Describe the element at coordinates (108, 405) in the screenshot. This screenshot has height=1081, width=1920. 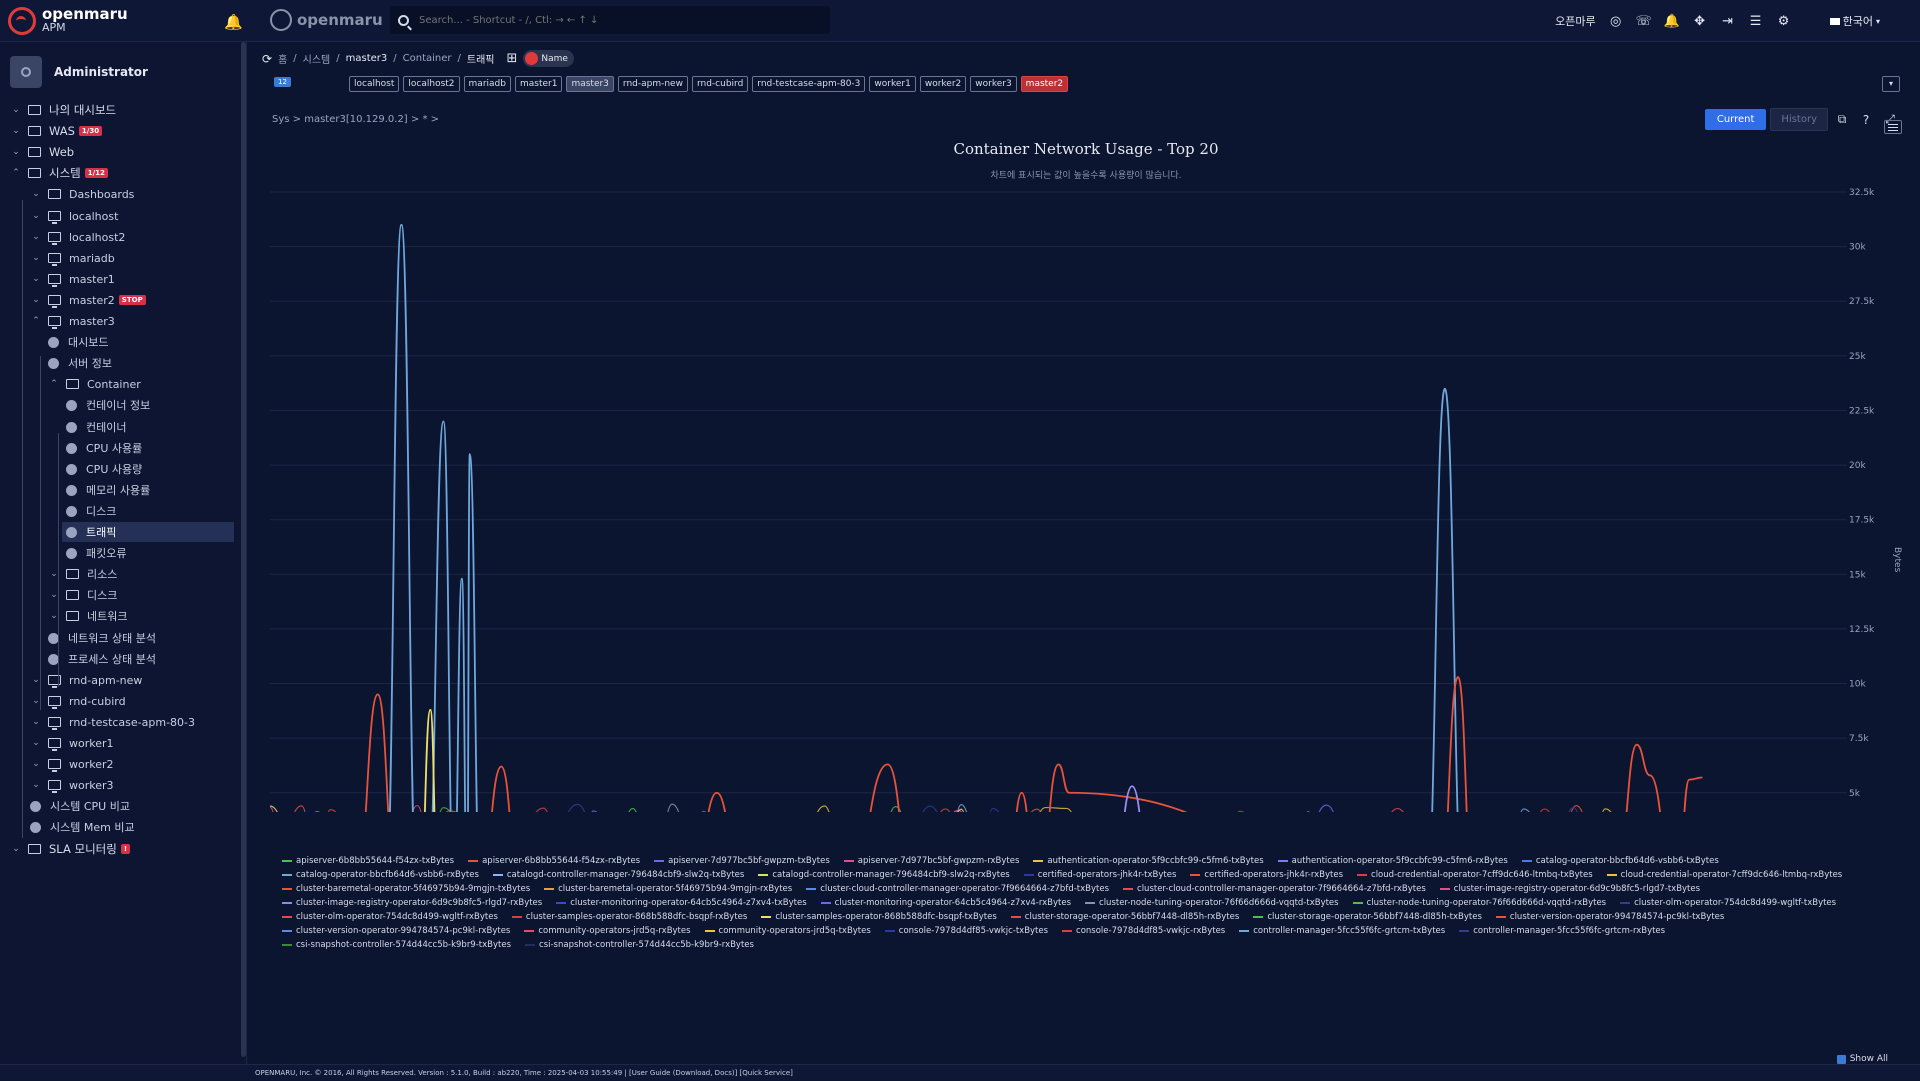
I see `sidebar-item-14: 컨테이너 정보` at that location.